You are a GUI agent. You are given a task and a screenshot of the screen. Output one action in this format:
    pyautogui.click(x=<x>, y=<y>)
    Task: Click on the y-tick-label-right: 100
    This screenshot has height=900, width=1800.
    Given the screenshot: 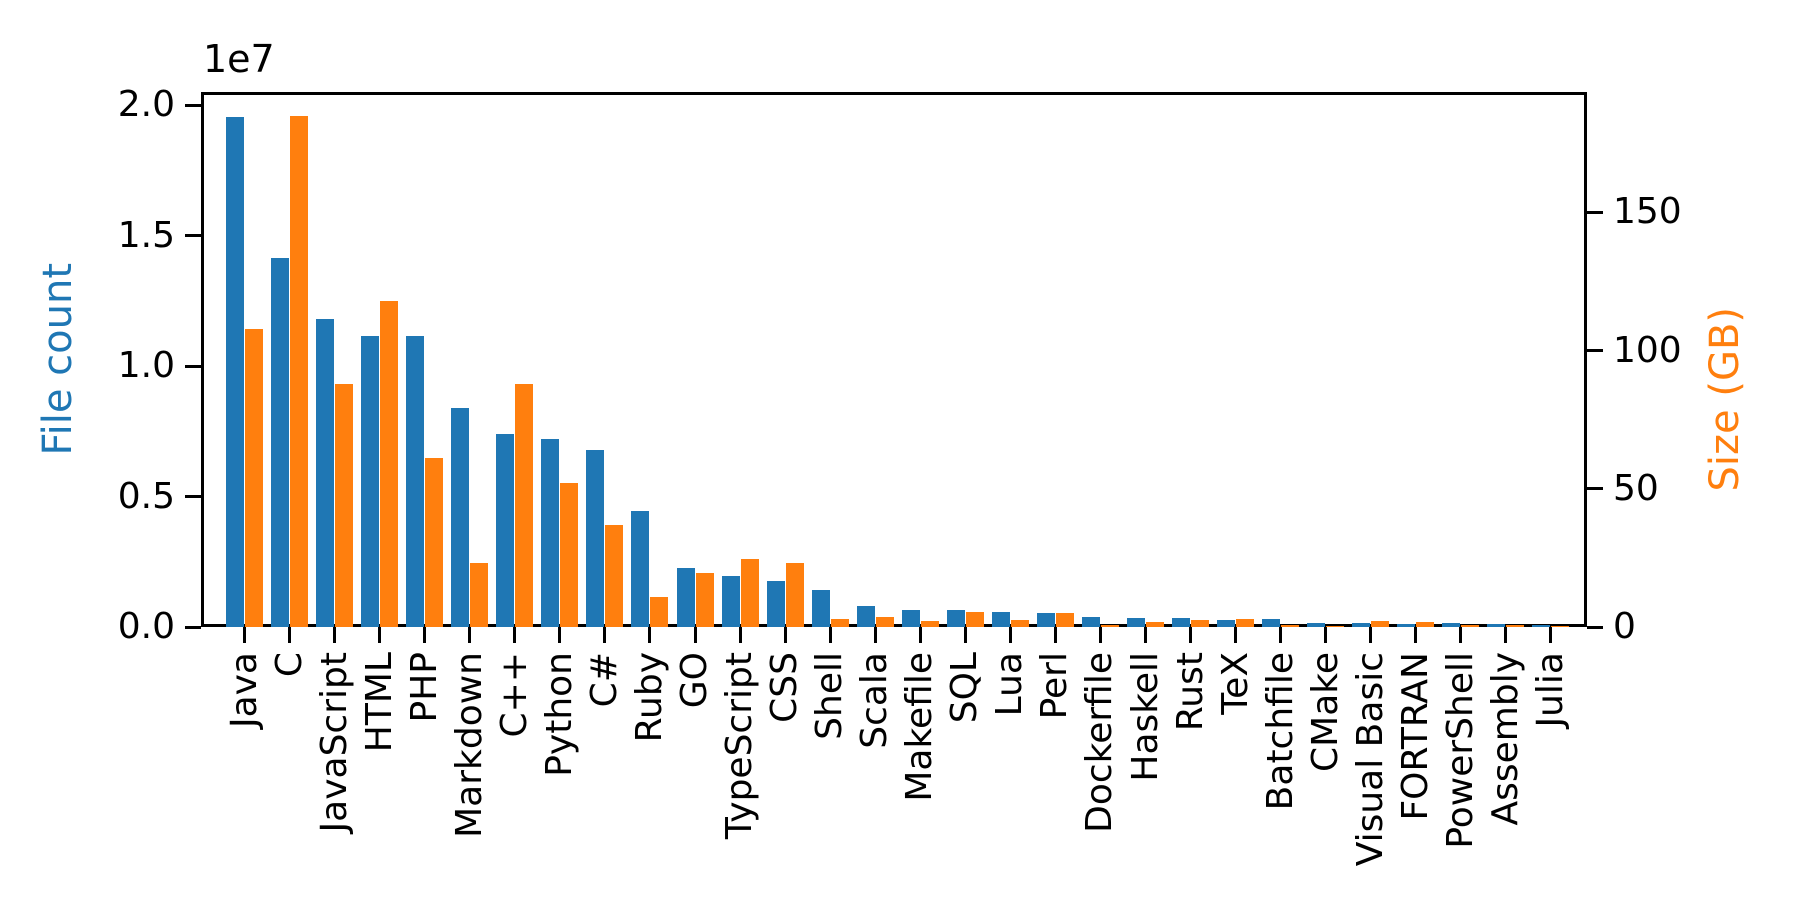 What is the action you would take?
    pyautogui.click(x=1647, y=350)
    